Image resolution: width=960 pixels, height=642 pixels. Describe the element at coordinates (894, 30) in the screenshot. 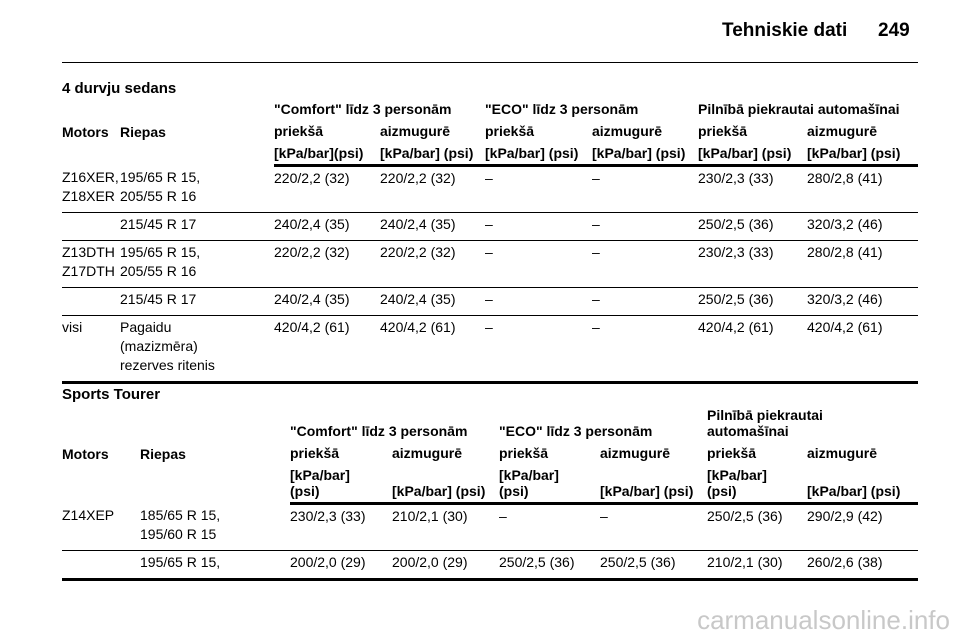

I see `page-number: 249` at that location.